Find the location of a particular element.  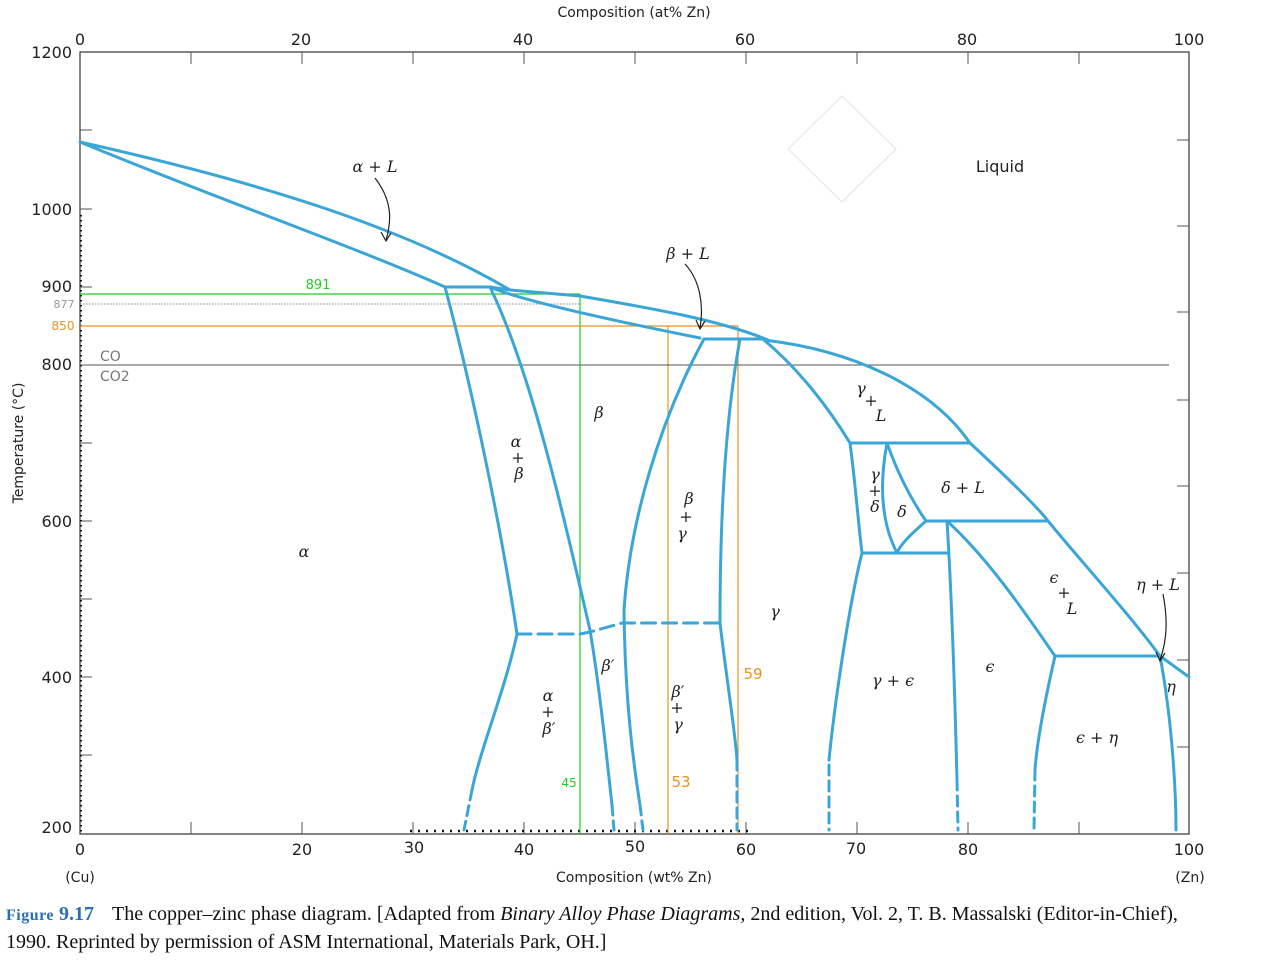

label-45: 45 is located at coordinates (568, 783).